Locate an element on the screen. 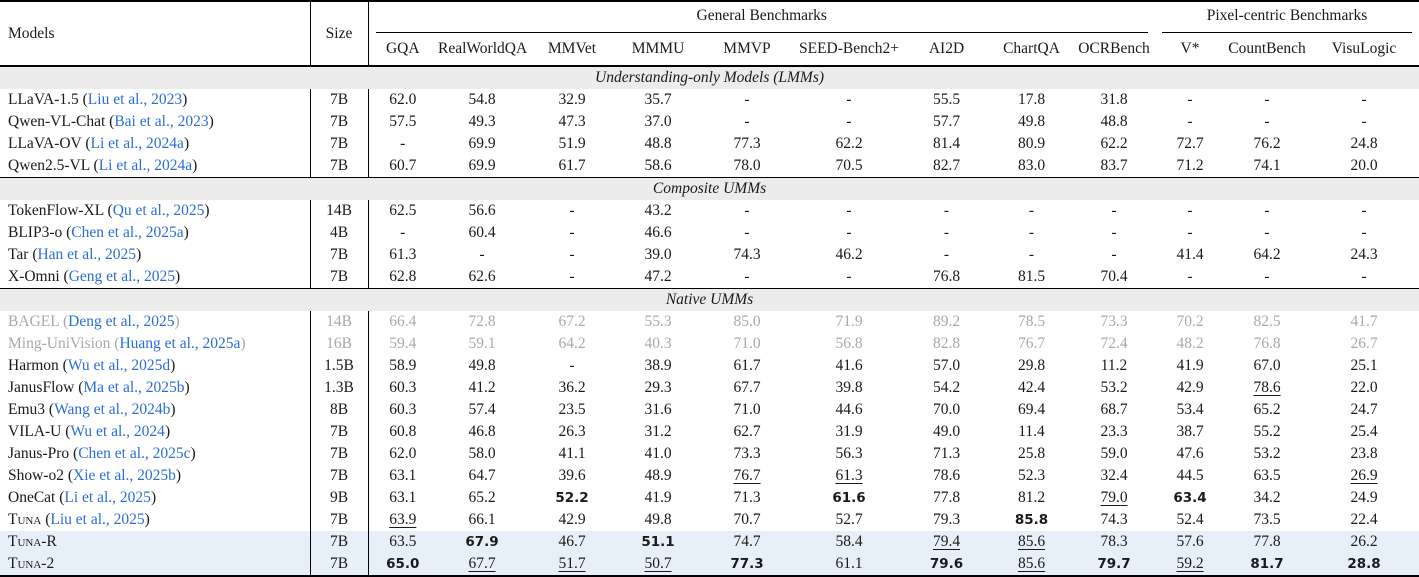  score-cell: 81.2 is located at coordinates (1031, 497).